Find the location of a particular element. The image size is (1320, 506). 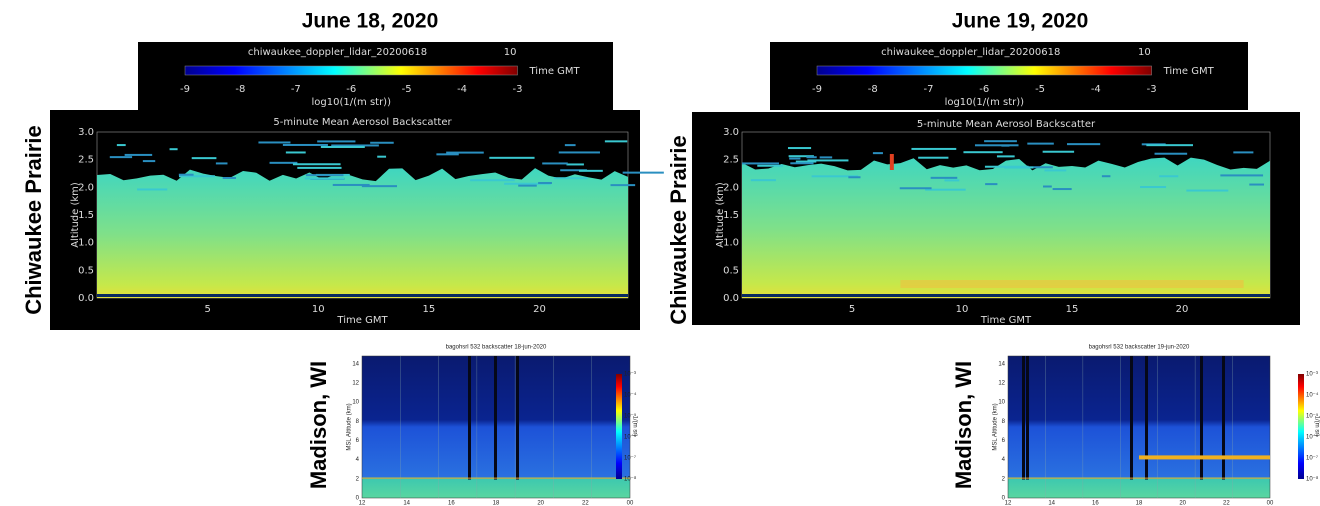

near-surface-haze is located at coordinates (1072, 284).